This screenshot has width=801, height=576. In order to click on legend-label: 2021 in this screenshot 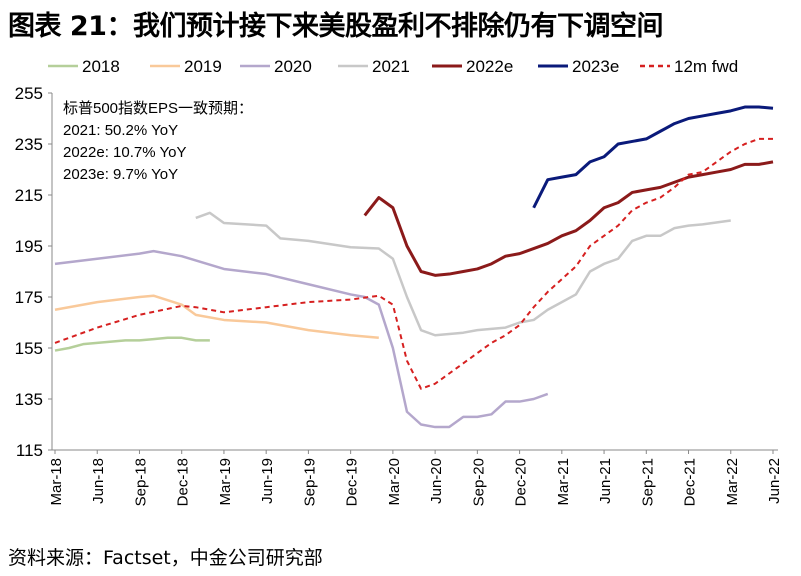, I will do `click(391, 66)`.